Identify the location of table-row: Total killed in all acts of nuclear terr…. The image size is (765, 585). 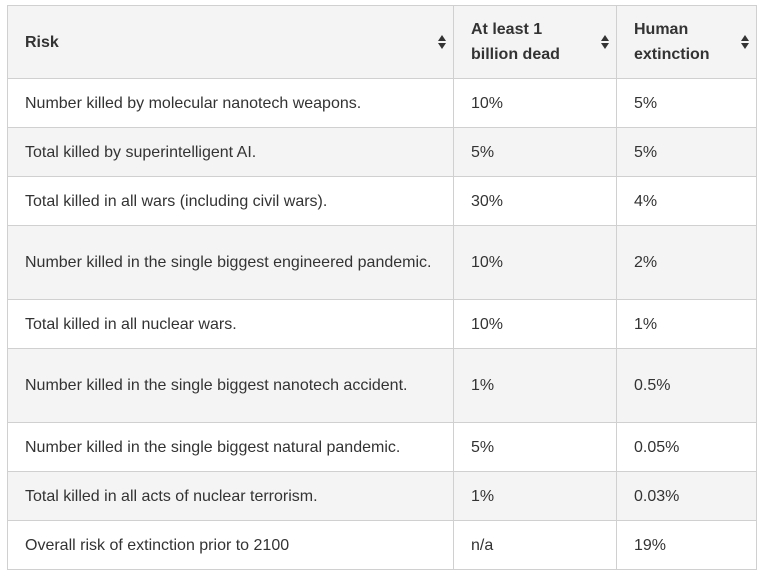
(382, 496).